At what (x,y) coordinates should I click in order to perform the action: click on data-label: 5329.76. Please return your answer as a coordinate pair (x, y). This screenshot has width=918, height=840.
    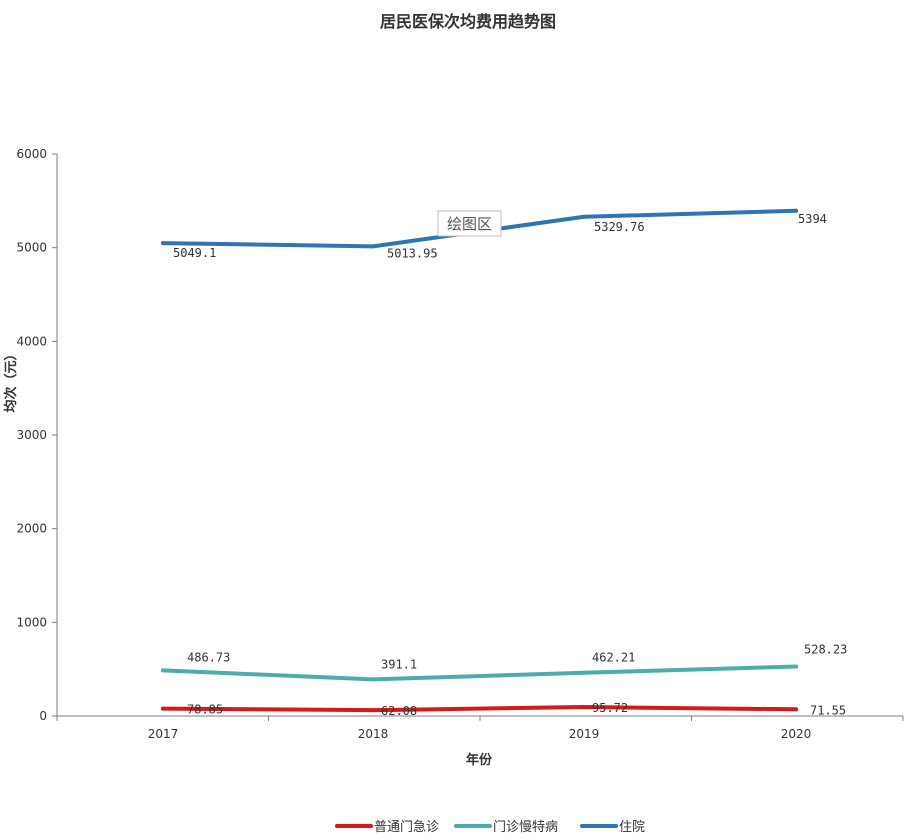
    Looking at the image, I should click on (619, 227).